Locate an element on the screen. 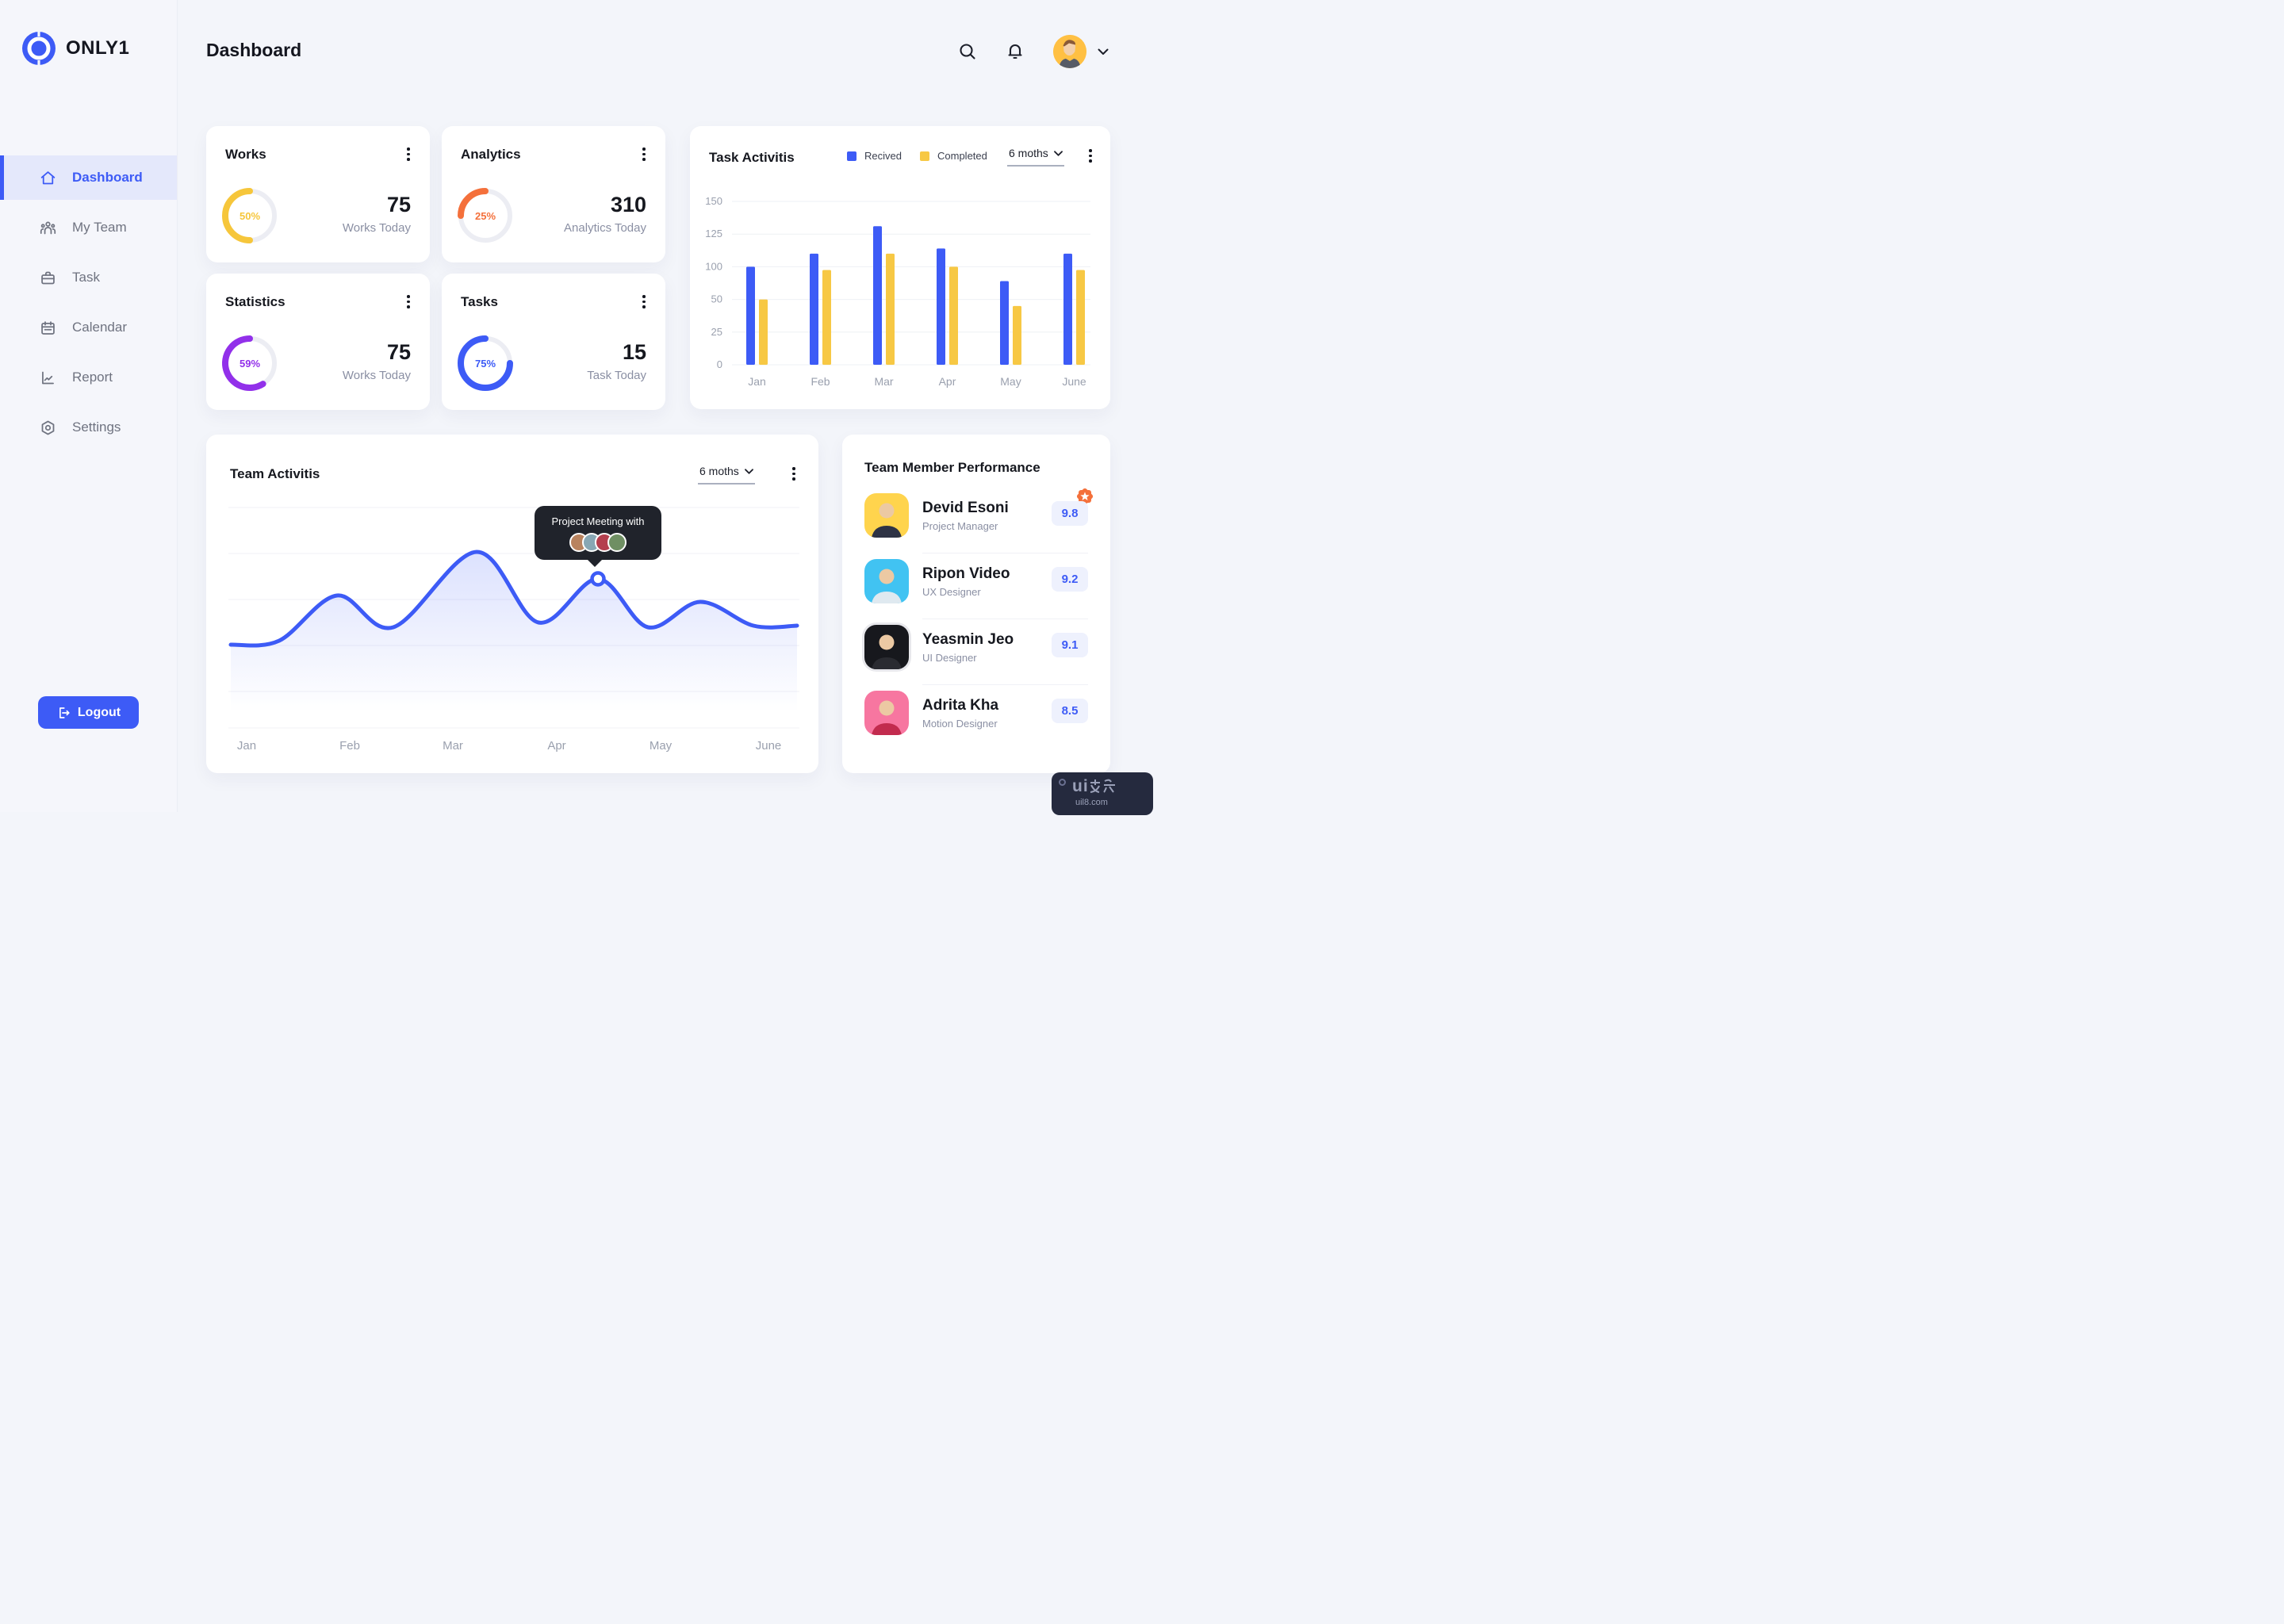  notifications-button is located at coordinates (1015, 52).